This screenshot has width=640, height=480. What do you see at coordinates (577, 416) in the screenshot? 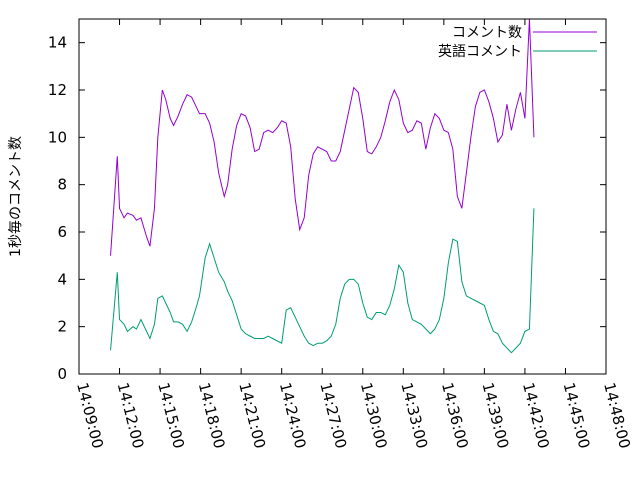
I see `x-tick-label: 14:45:00` at bounding box center [577, 416].